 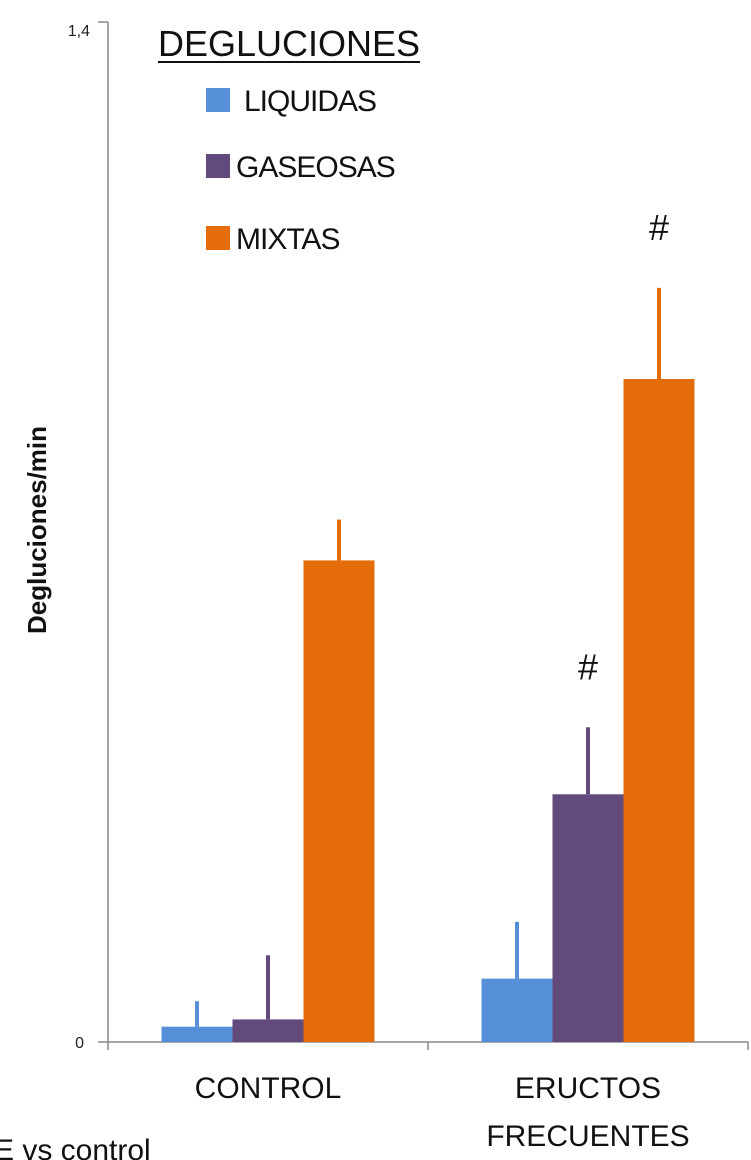 I want to click on significance-marker-0: #, so click(x=588, y=666).